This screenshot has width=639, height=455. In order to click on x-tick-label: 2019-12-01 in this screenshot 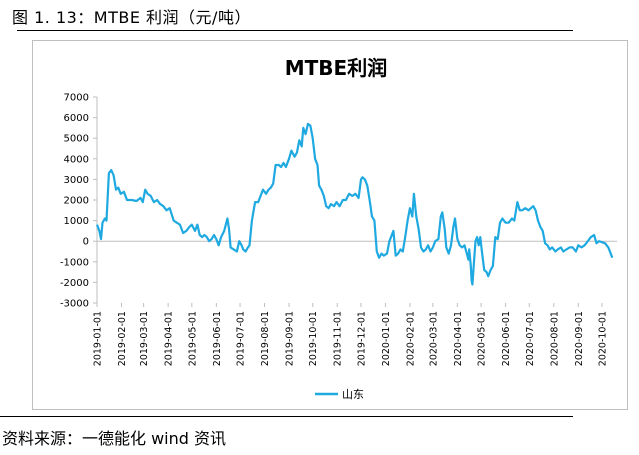, I will do `click(361, 338)`.